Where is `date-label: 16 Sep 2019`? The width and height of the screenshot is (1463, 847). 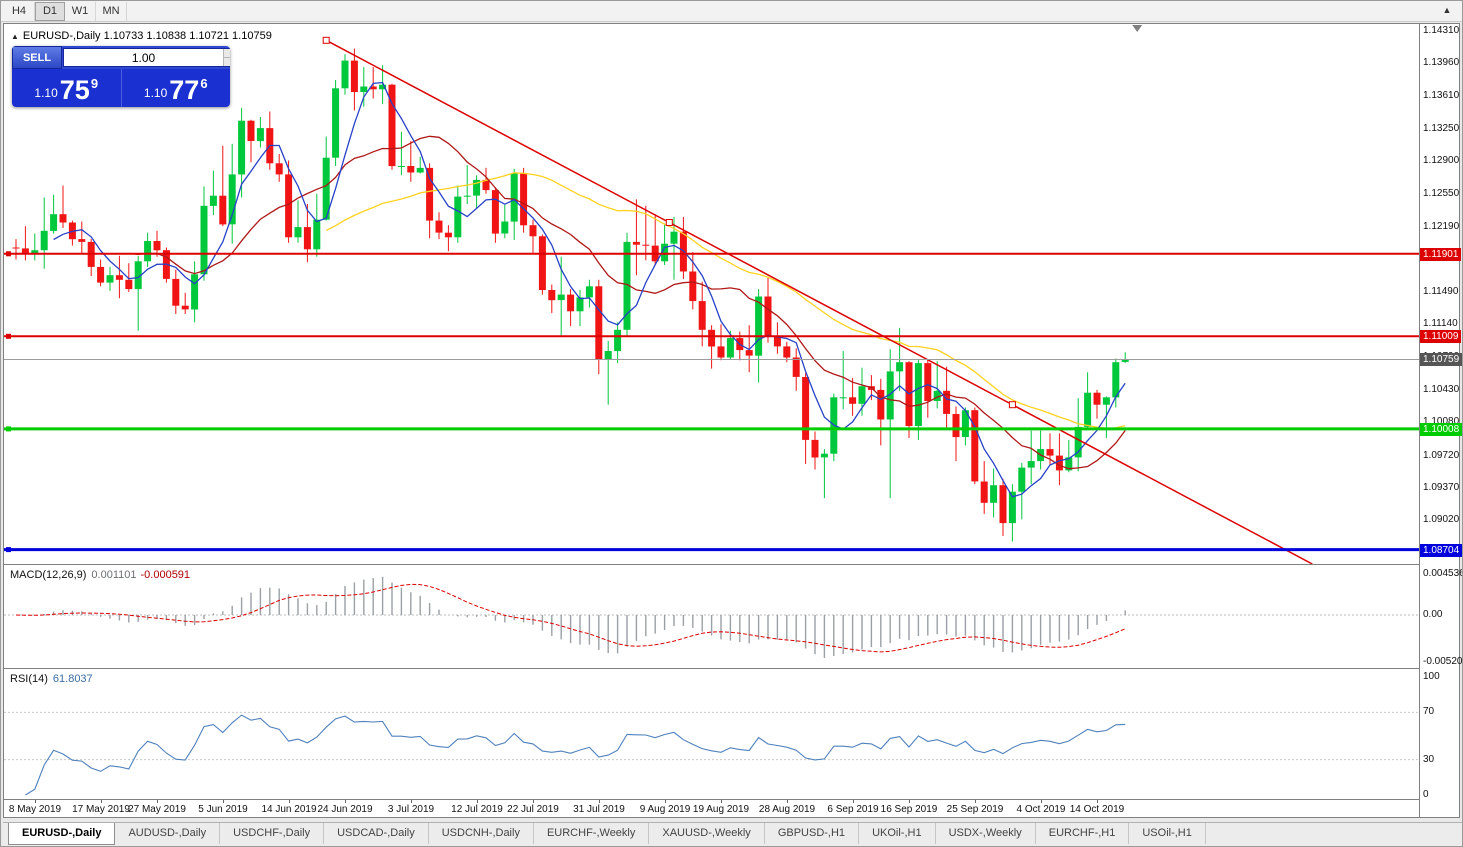 date-label: 16 Sep 2019 is located at coordinates (909, 809).